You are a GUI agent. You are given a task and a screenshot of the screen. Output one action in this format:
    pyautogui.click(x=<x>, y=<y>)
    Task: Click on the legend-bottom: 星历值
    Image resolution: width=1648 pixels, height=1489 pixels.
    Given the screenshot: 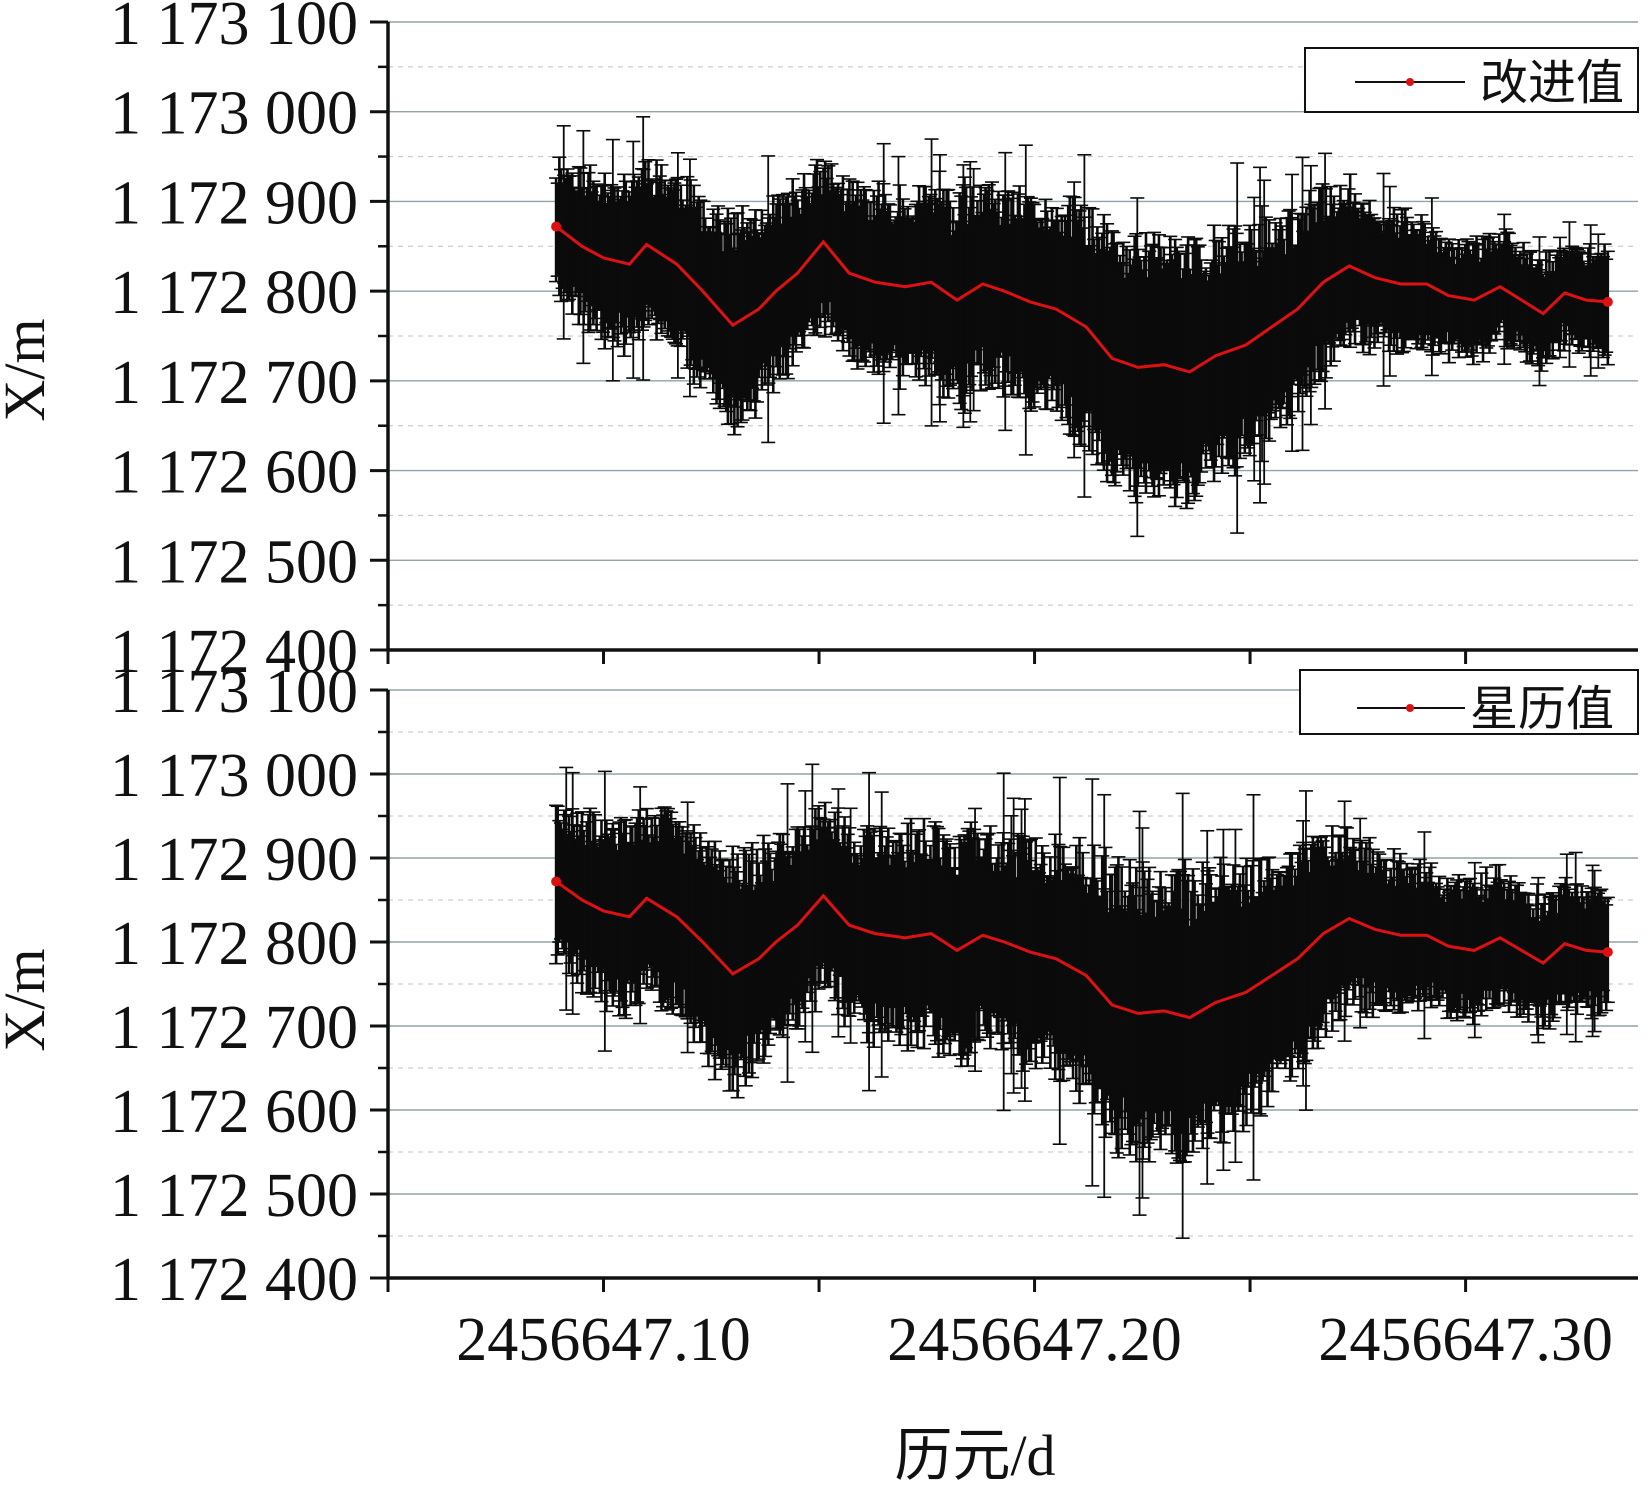 What is the action you would take?
    pyautogui.click(x=1469, y=702)
    